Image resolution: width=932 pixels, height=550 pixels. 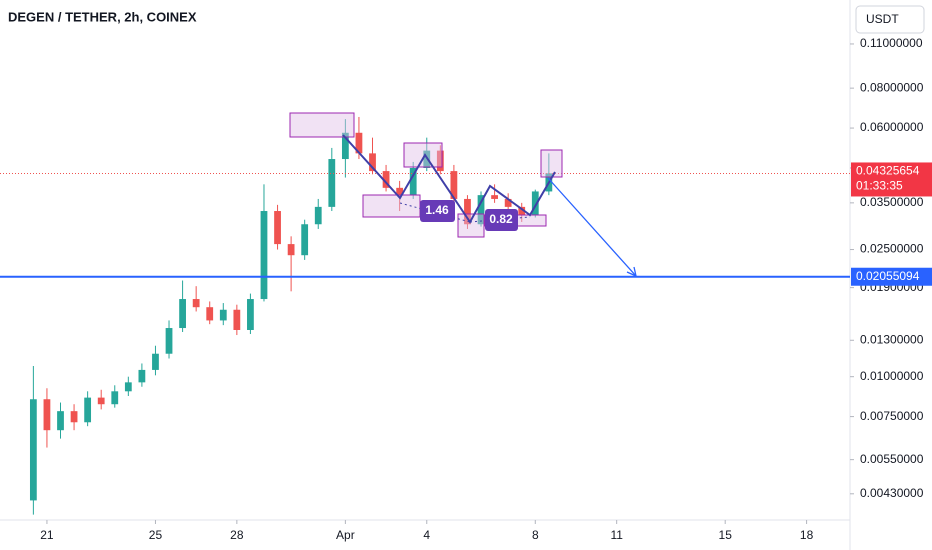 I want to click on y-tick-label: 0.03500000, so click(x=892, y=202).